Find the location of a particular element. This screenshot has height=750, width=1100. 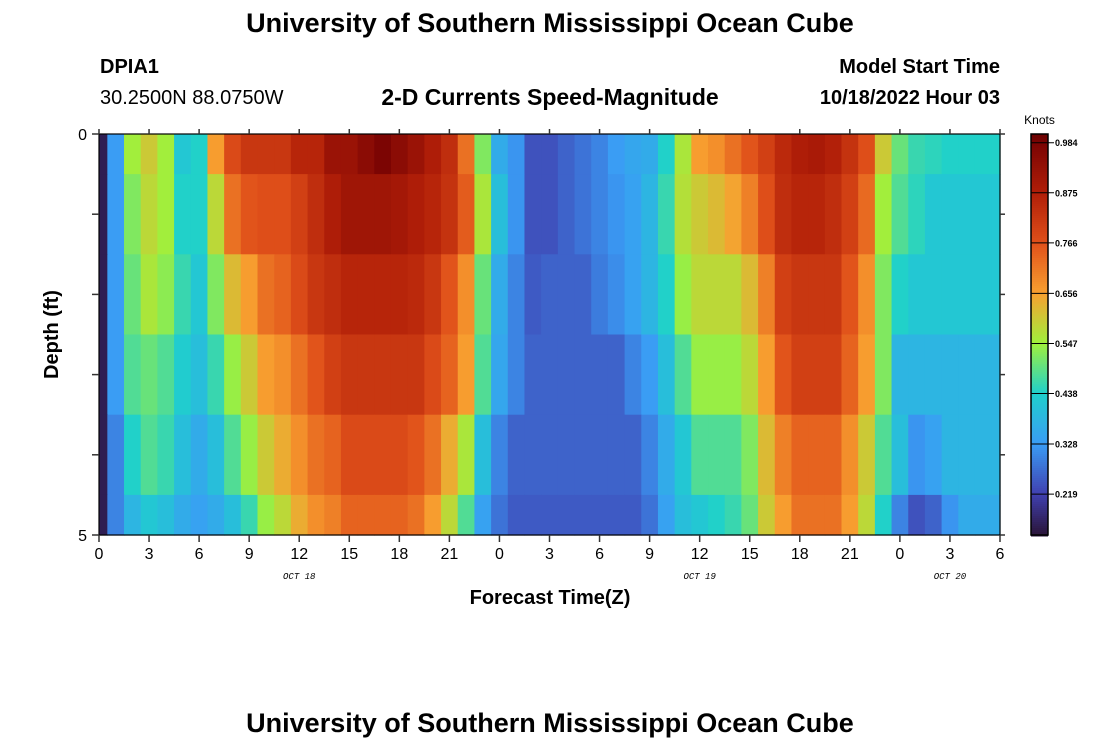

x-tick-label: 3 is located at coordinates (149, 554).